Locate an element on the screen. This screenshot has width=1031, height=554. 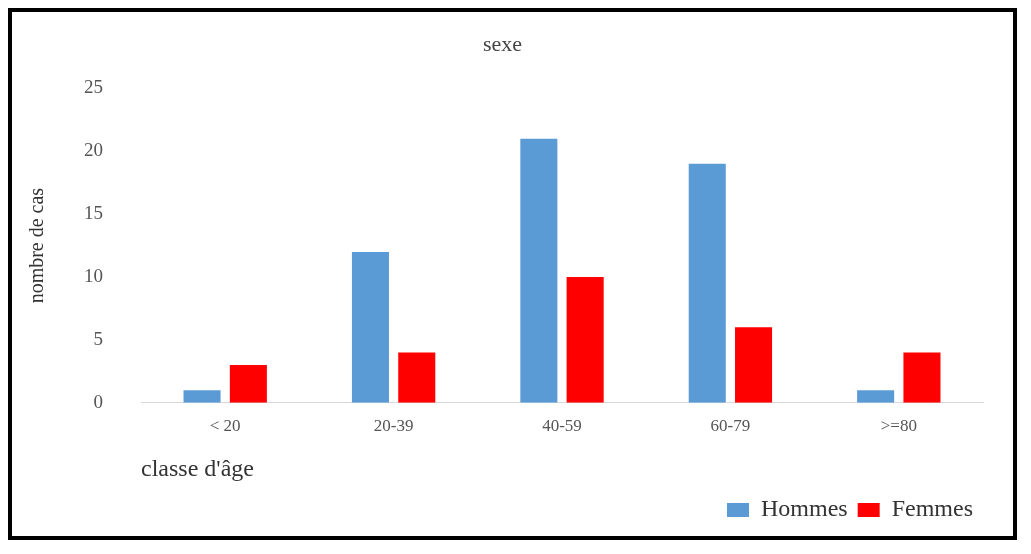
chart-title: sexe is located at coordinates (502, 43).